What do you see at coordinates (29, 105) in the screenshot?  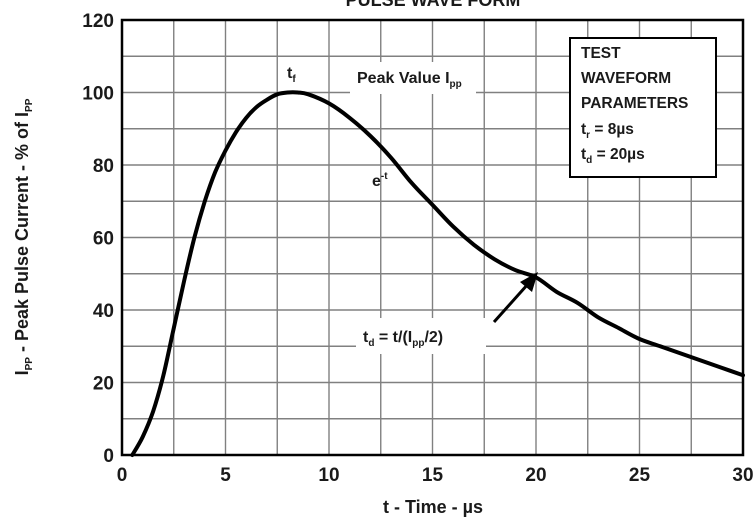 I see `y-axis-title-sub2: PP` at bounding box center [29, 105].